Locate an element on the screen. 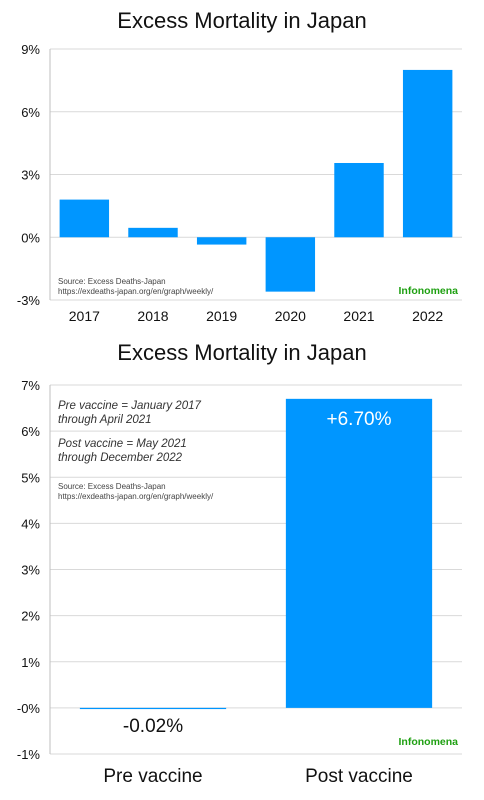 This screenshot has height=800, width=484. x-tick-label: 2021 is located at coordinates (358, 316).